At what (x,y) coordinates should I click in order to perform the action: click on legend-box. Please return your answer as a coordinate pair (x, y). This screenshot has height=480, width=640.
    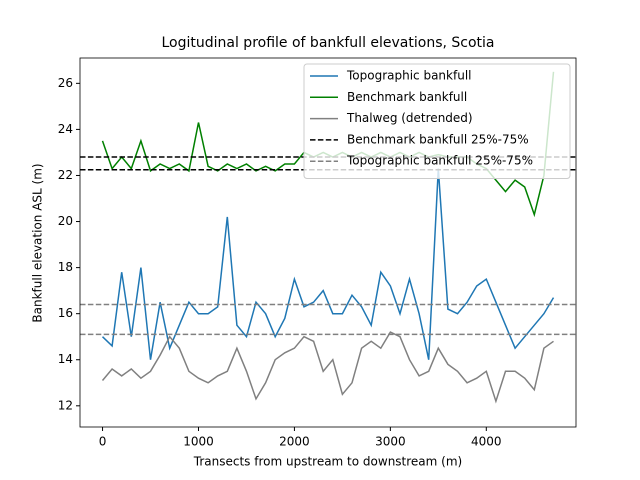
    Looking at the image, I should click on (437, 121).